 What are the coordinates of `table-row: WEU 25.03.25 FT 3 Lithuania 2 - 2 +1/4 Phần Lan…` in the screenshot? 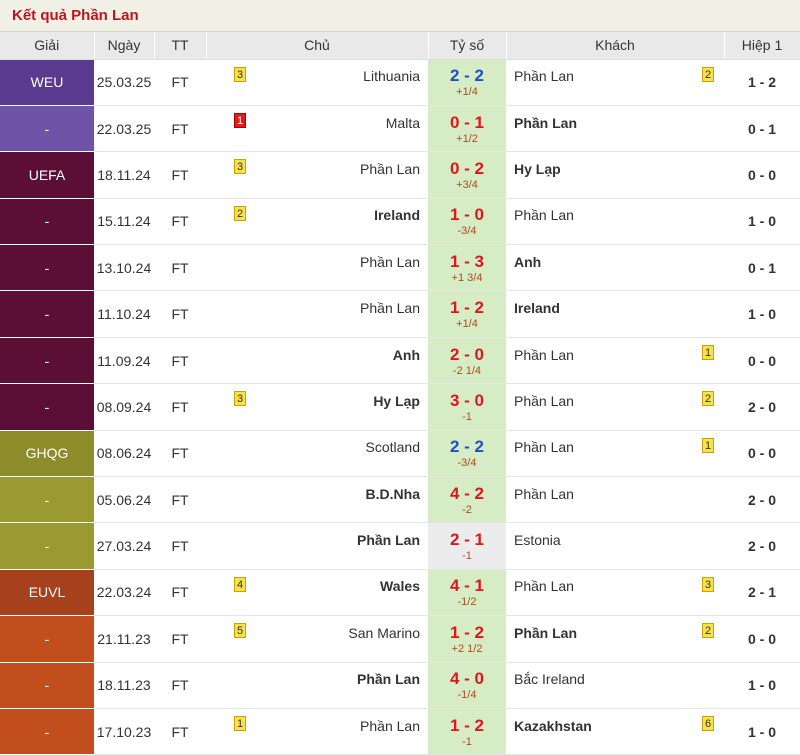 It's located at (400, 82).